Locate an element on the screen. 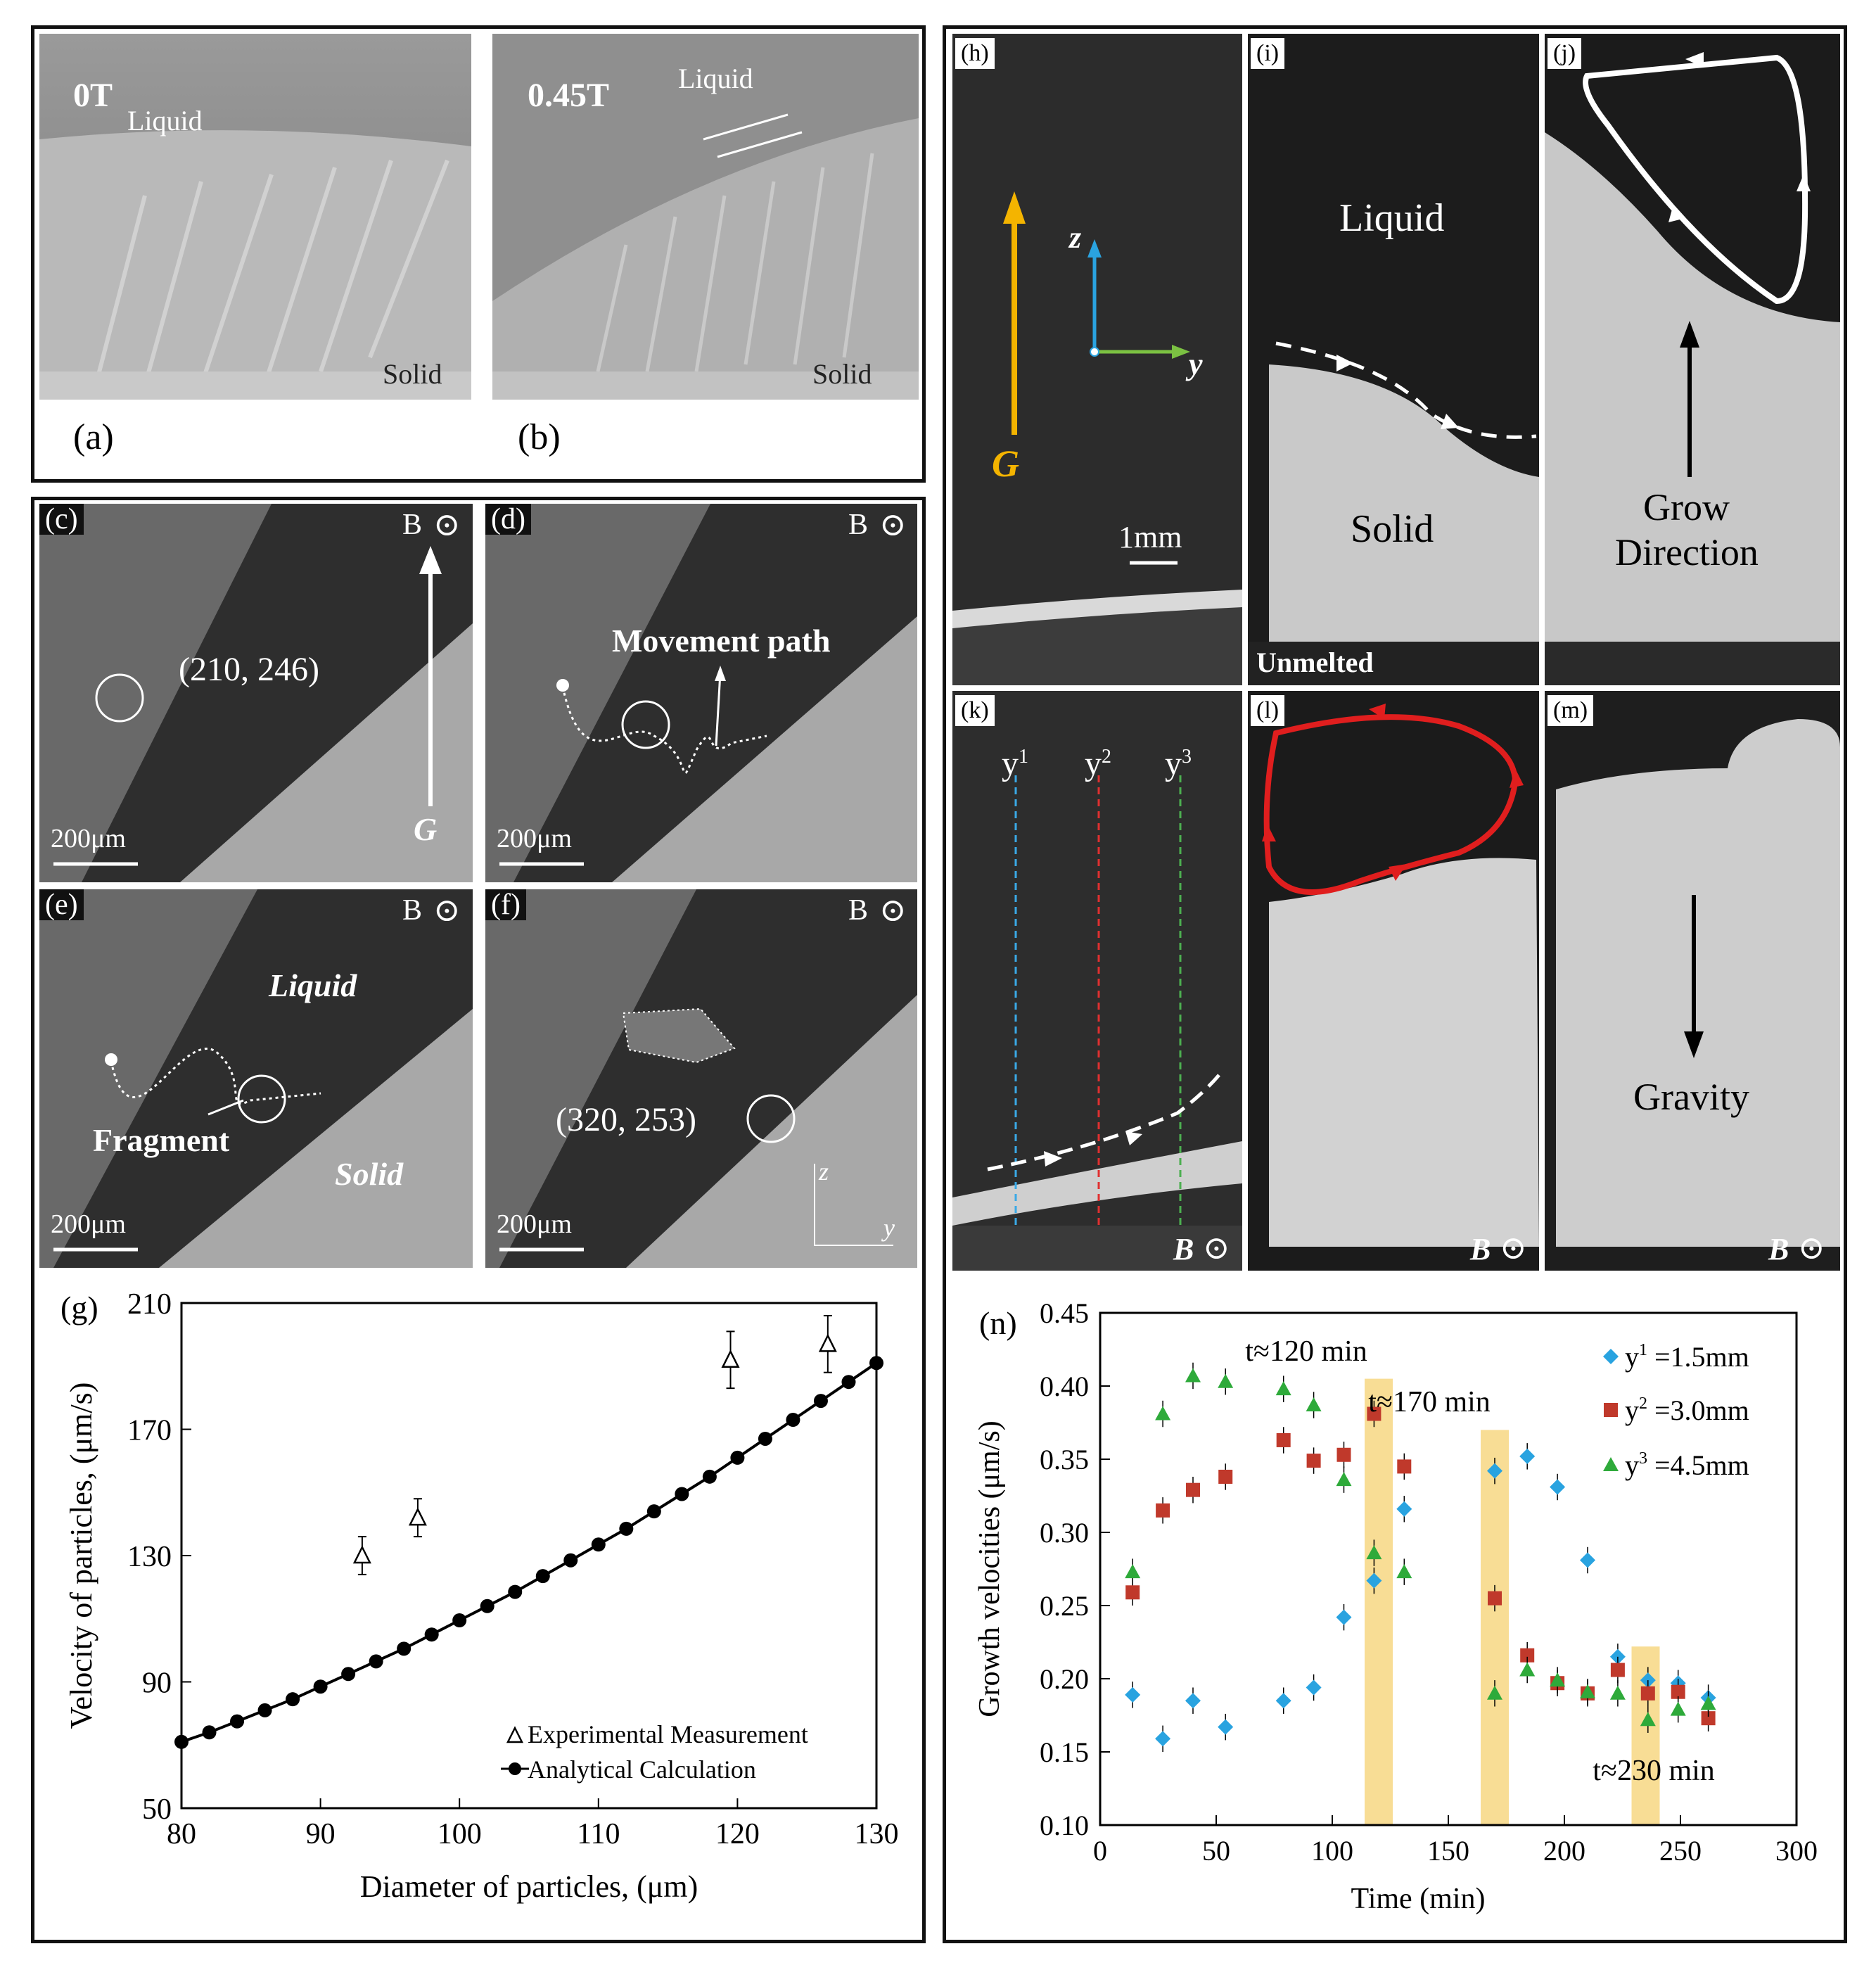 The image size is (1876, 1970). panel-e-image: (e) B ⊙ Liquid Fragment Solid 200μm is located at coordinates (256, 1078).